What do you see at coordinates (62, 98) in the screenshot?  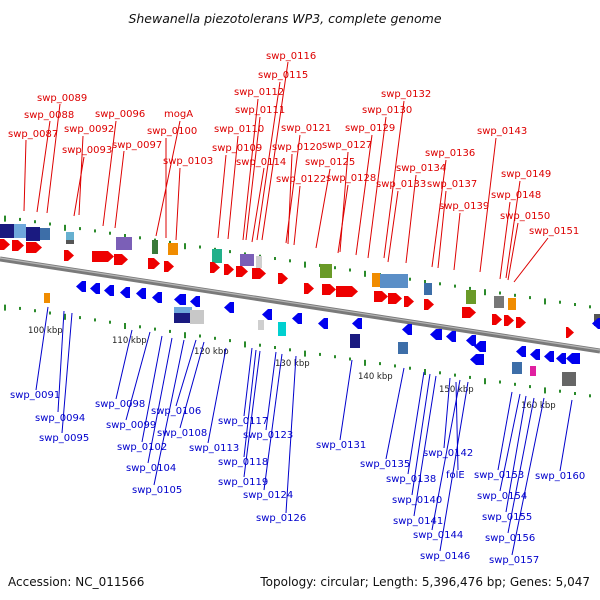 I see `gene-label-swp-0089: swp_0089` at bounding box center [62, 98].